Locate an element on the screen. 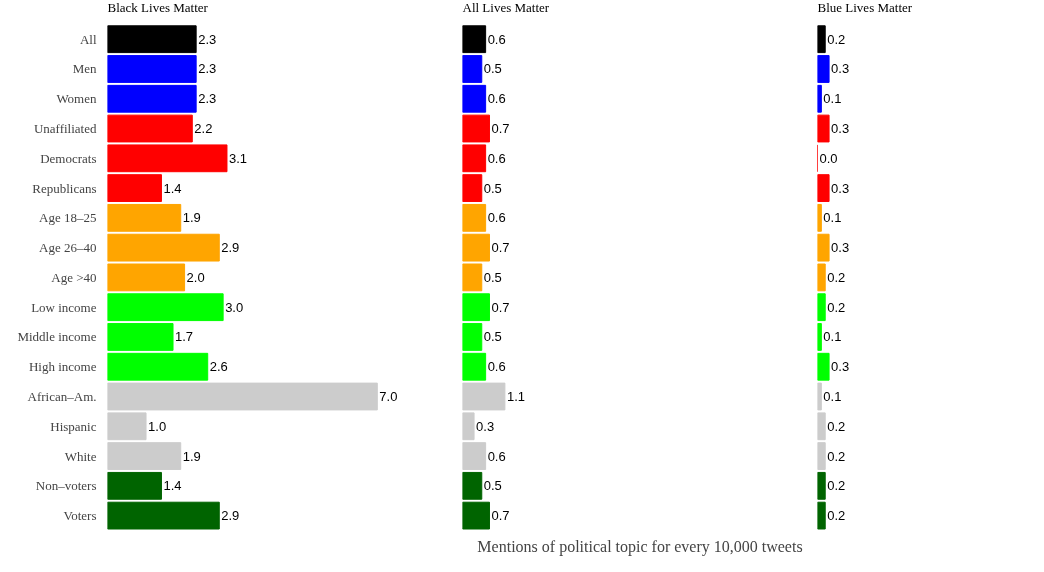 This screenshot has width=1044, height=572. data-label: 7.0 is located at coordinates (388, 397).